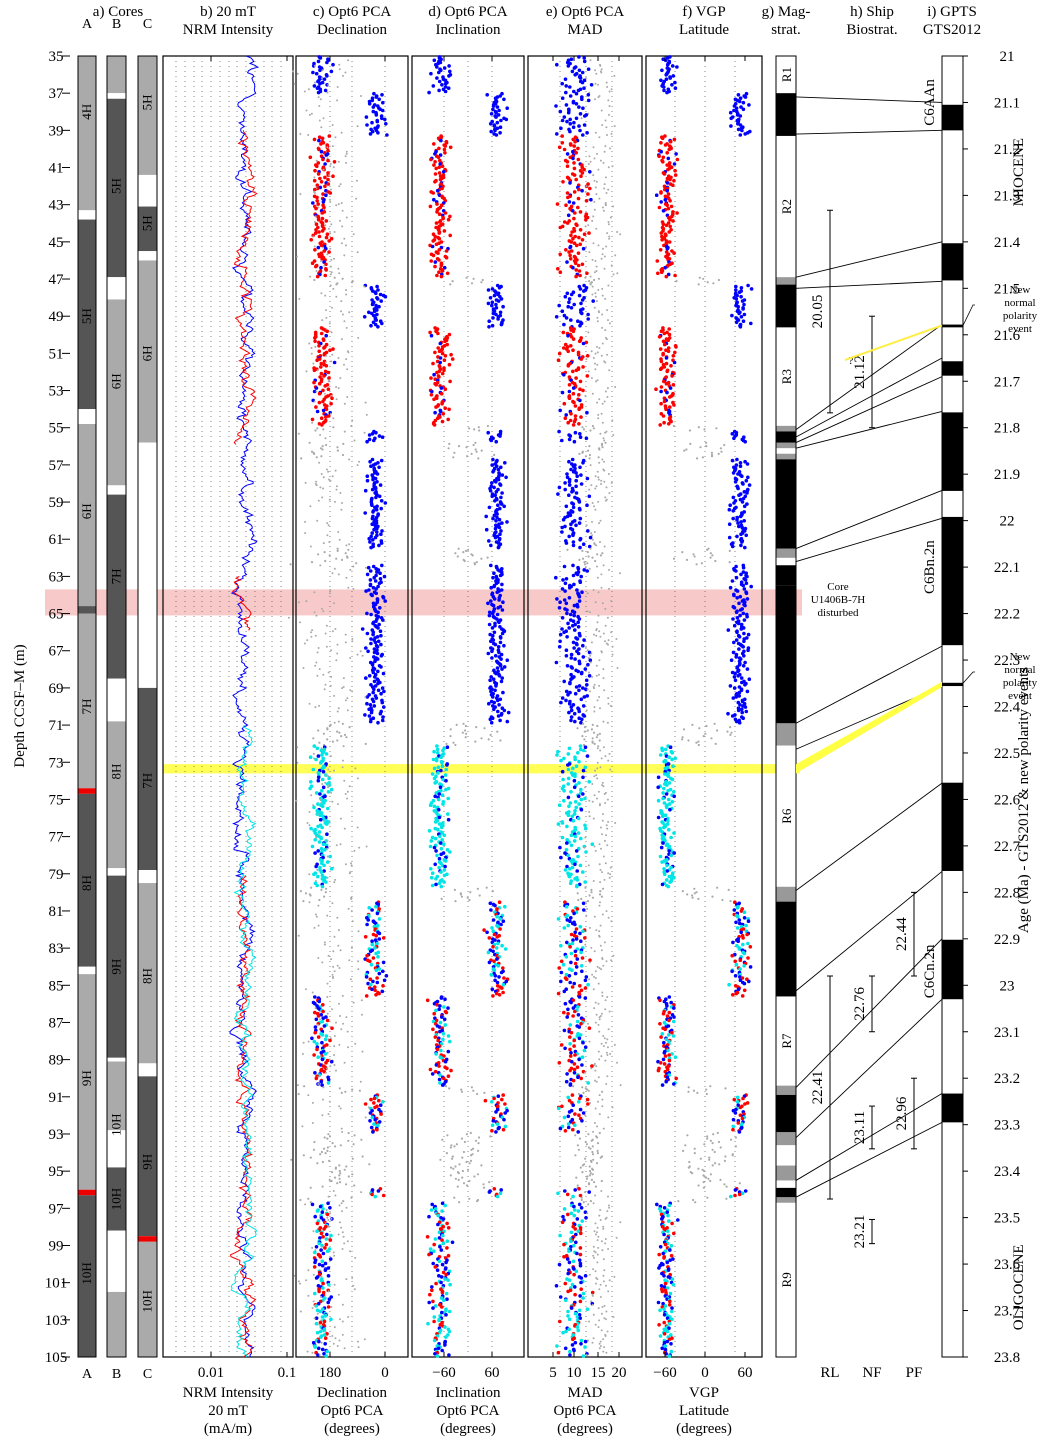 The image size is (1045, 1442). What do you see at coordinates (86, 883) in the screenshot?
I see `core-label: 8H` at bounding box center [86, 883].